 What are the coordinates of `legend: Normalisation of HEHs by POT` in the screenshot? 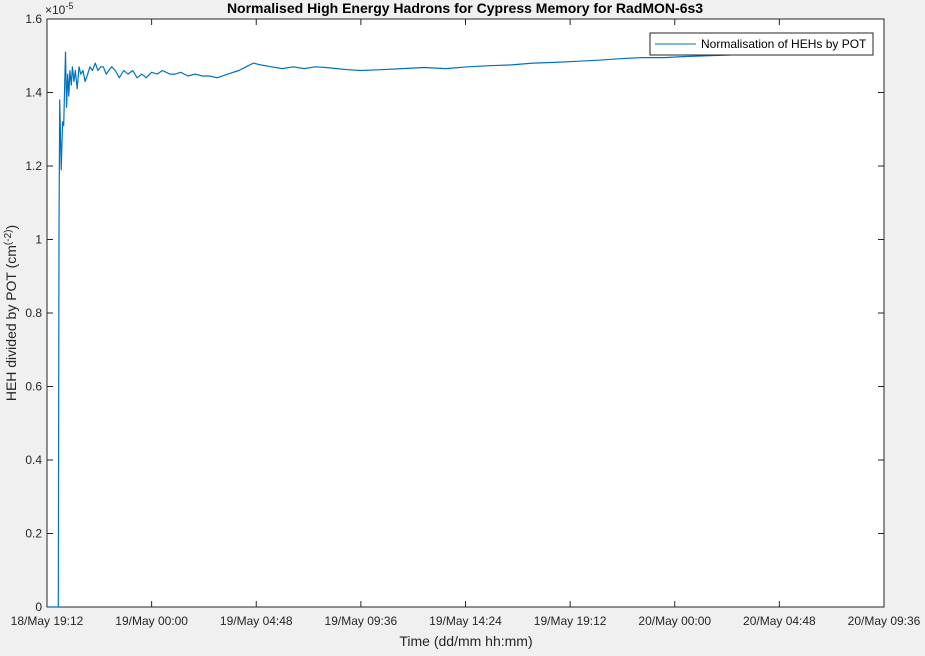 It's located at (761, 44).